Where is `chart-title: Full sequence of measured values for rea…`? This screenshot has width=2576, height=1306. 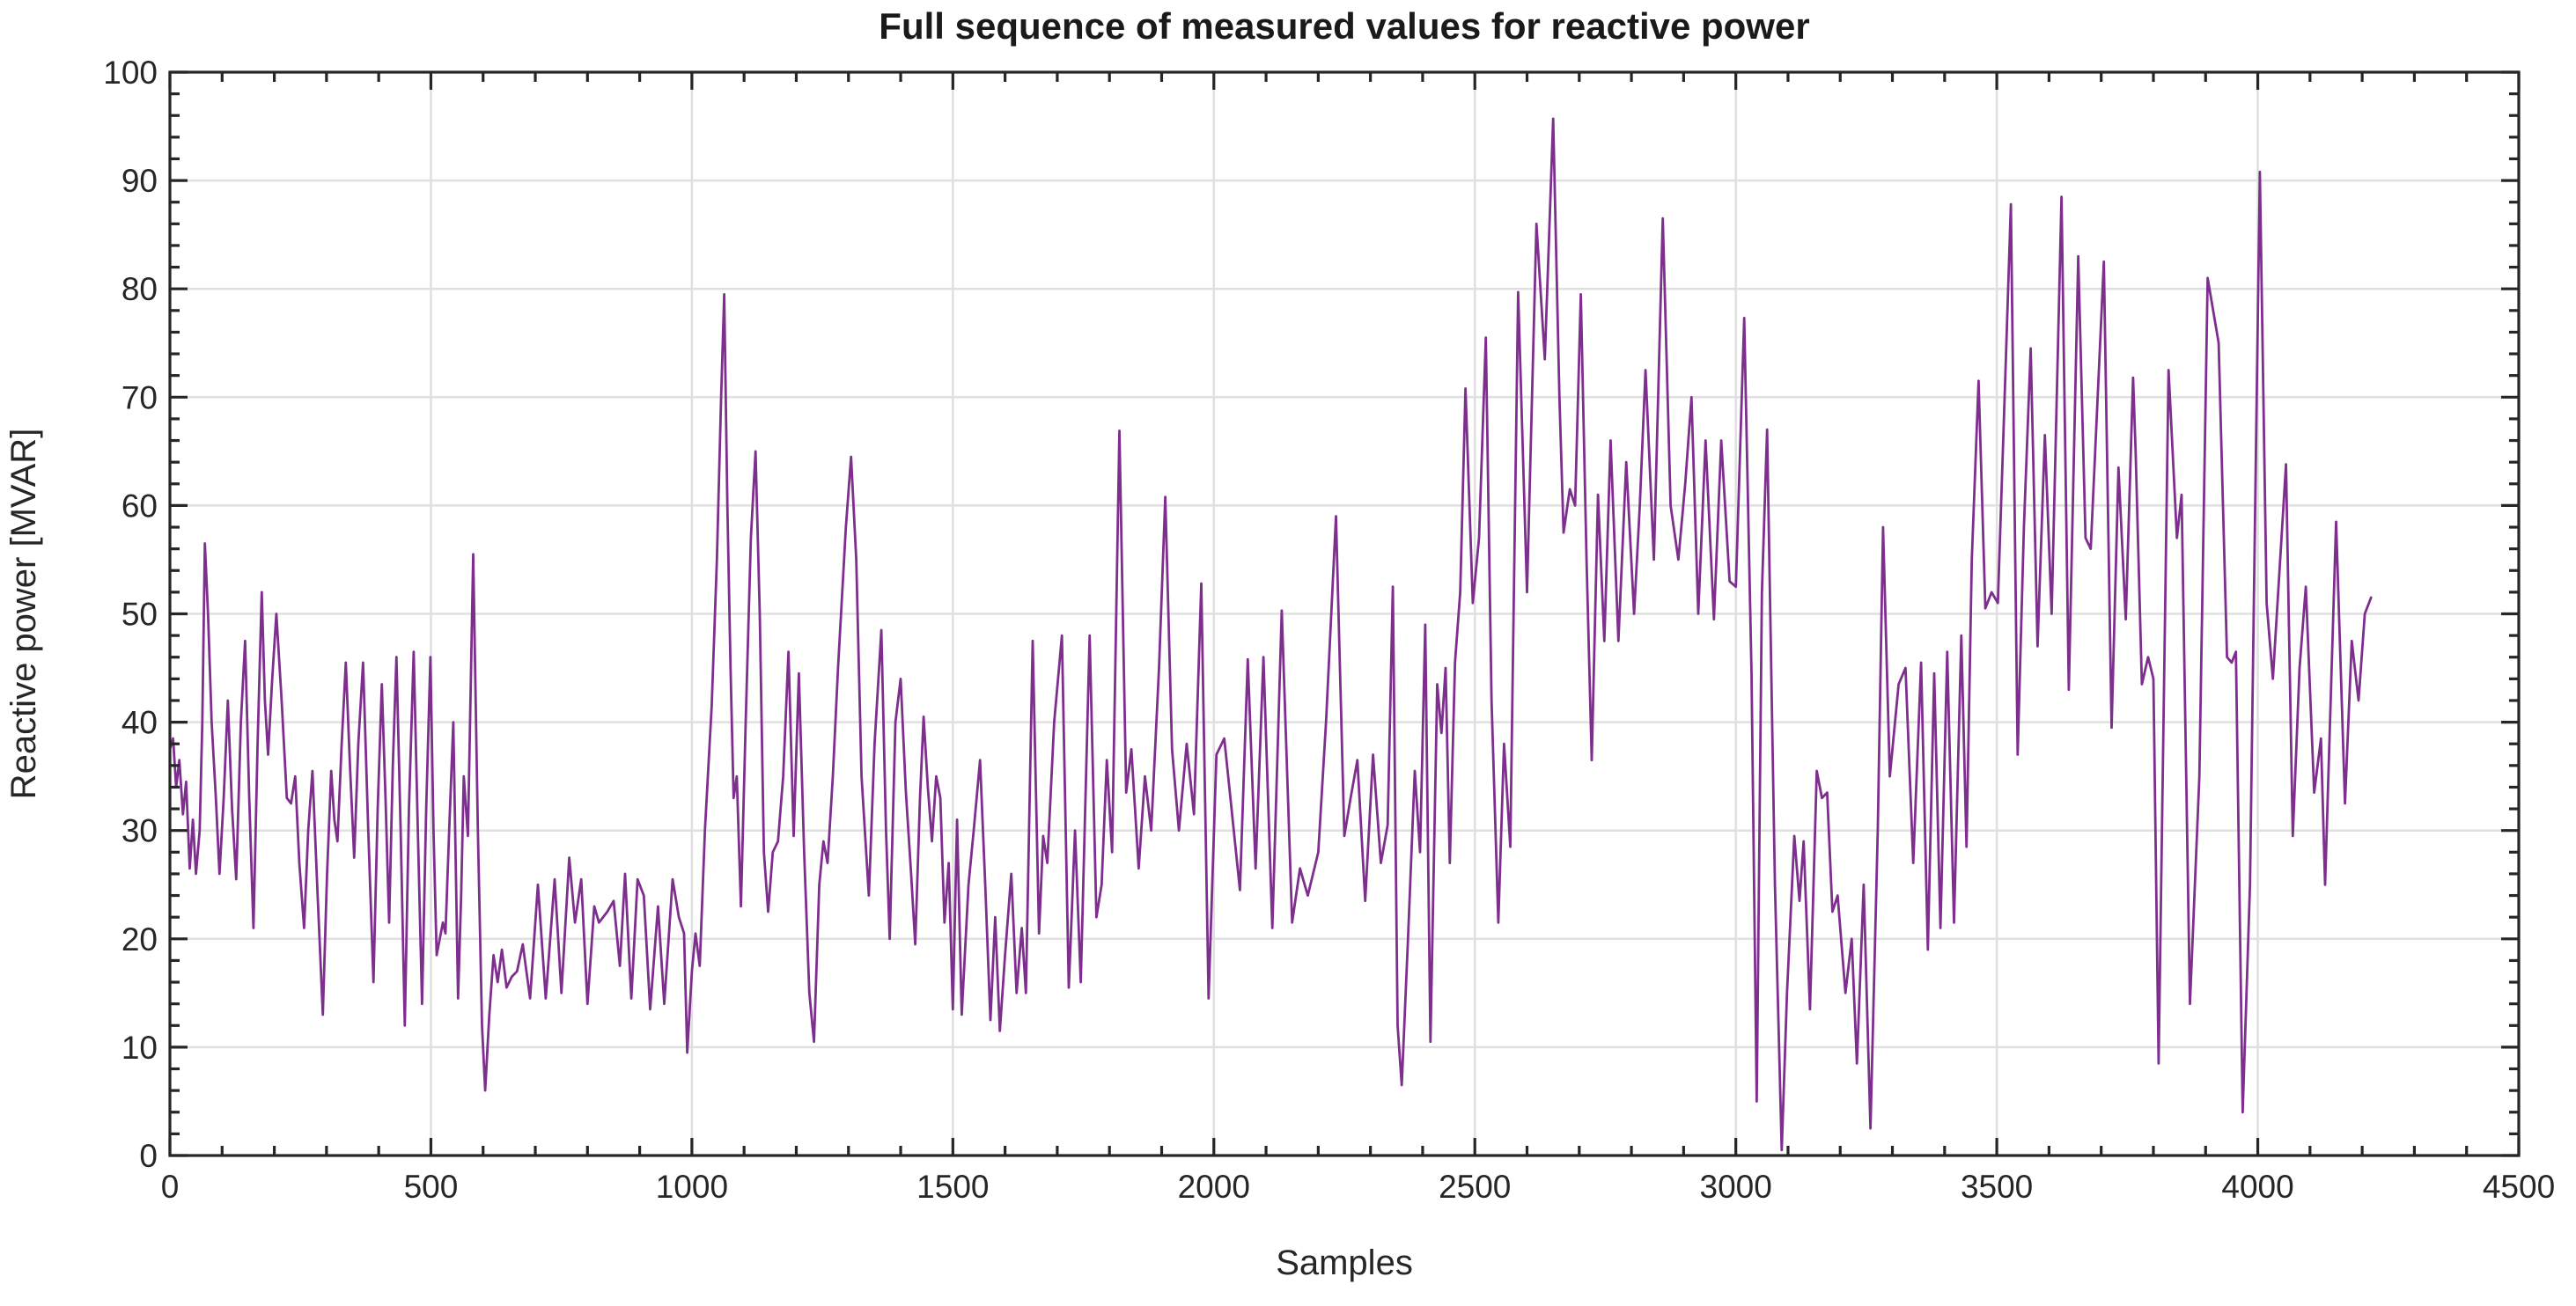
chart-title: Full sequence of measured values for rea… is located at coordinates (1344, 26).